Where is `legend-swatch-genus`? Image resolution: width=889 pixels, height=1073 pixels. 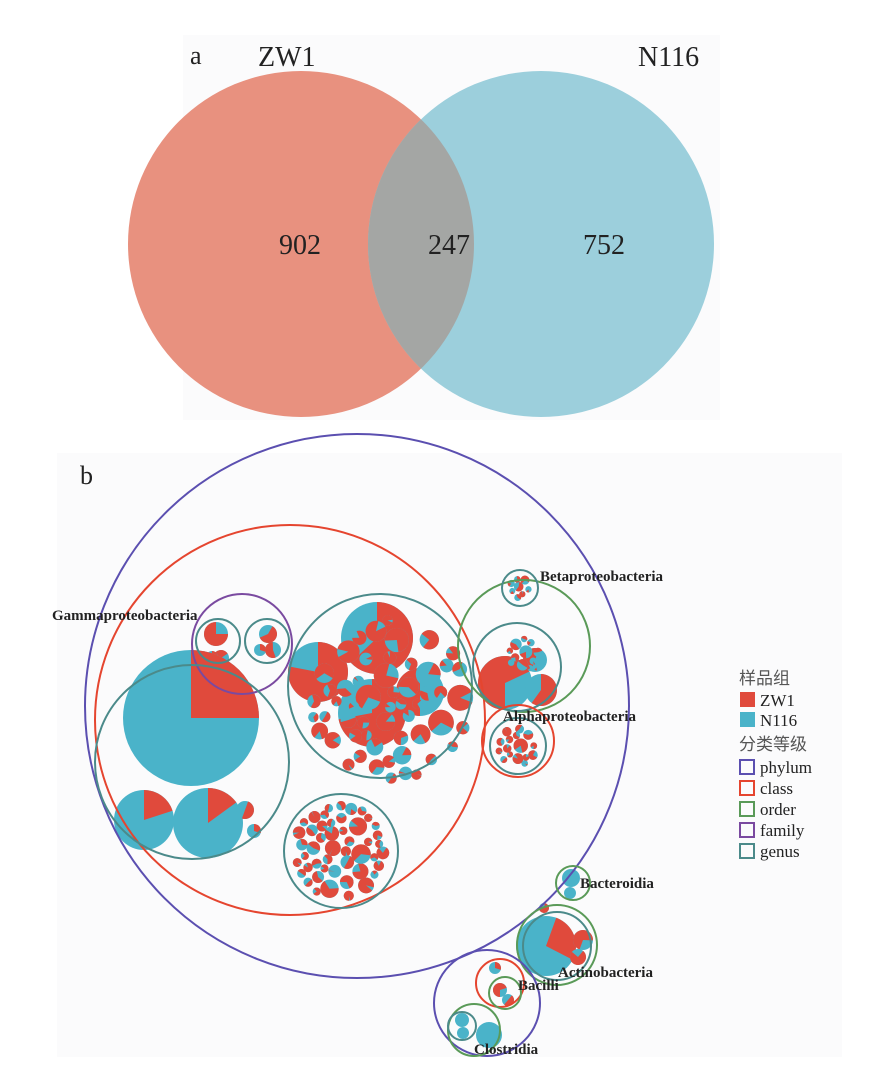
legend-swatch-genus is located at coordinates (747, 851).